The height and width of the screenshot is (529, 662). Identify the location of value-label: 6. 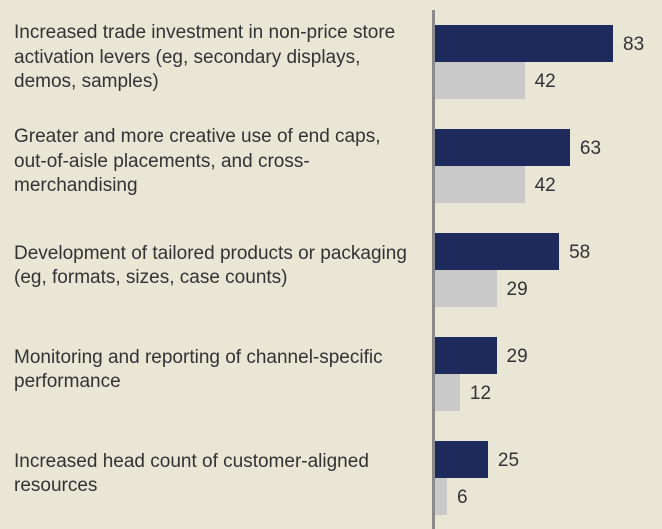
(462, 497).